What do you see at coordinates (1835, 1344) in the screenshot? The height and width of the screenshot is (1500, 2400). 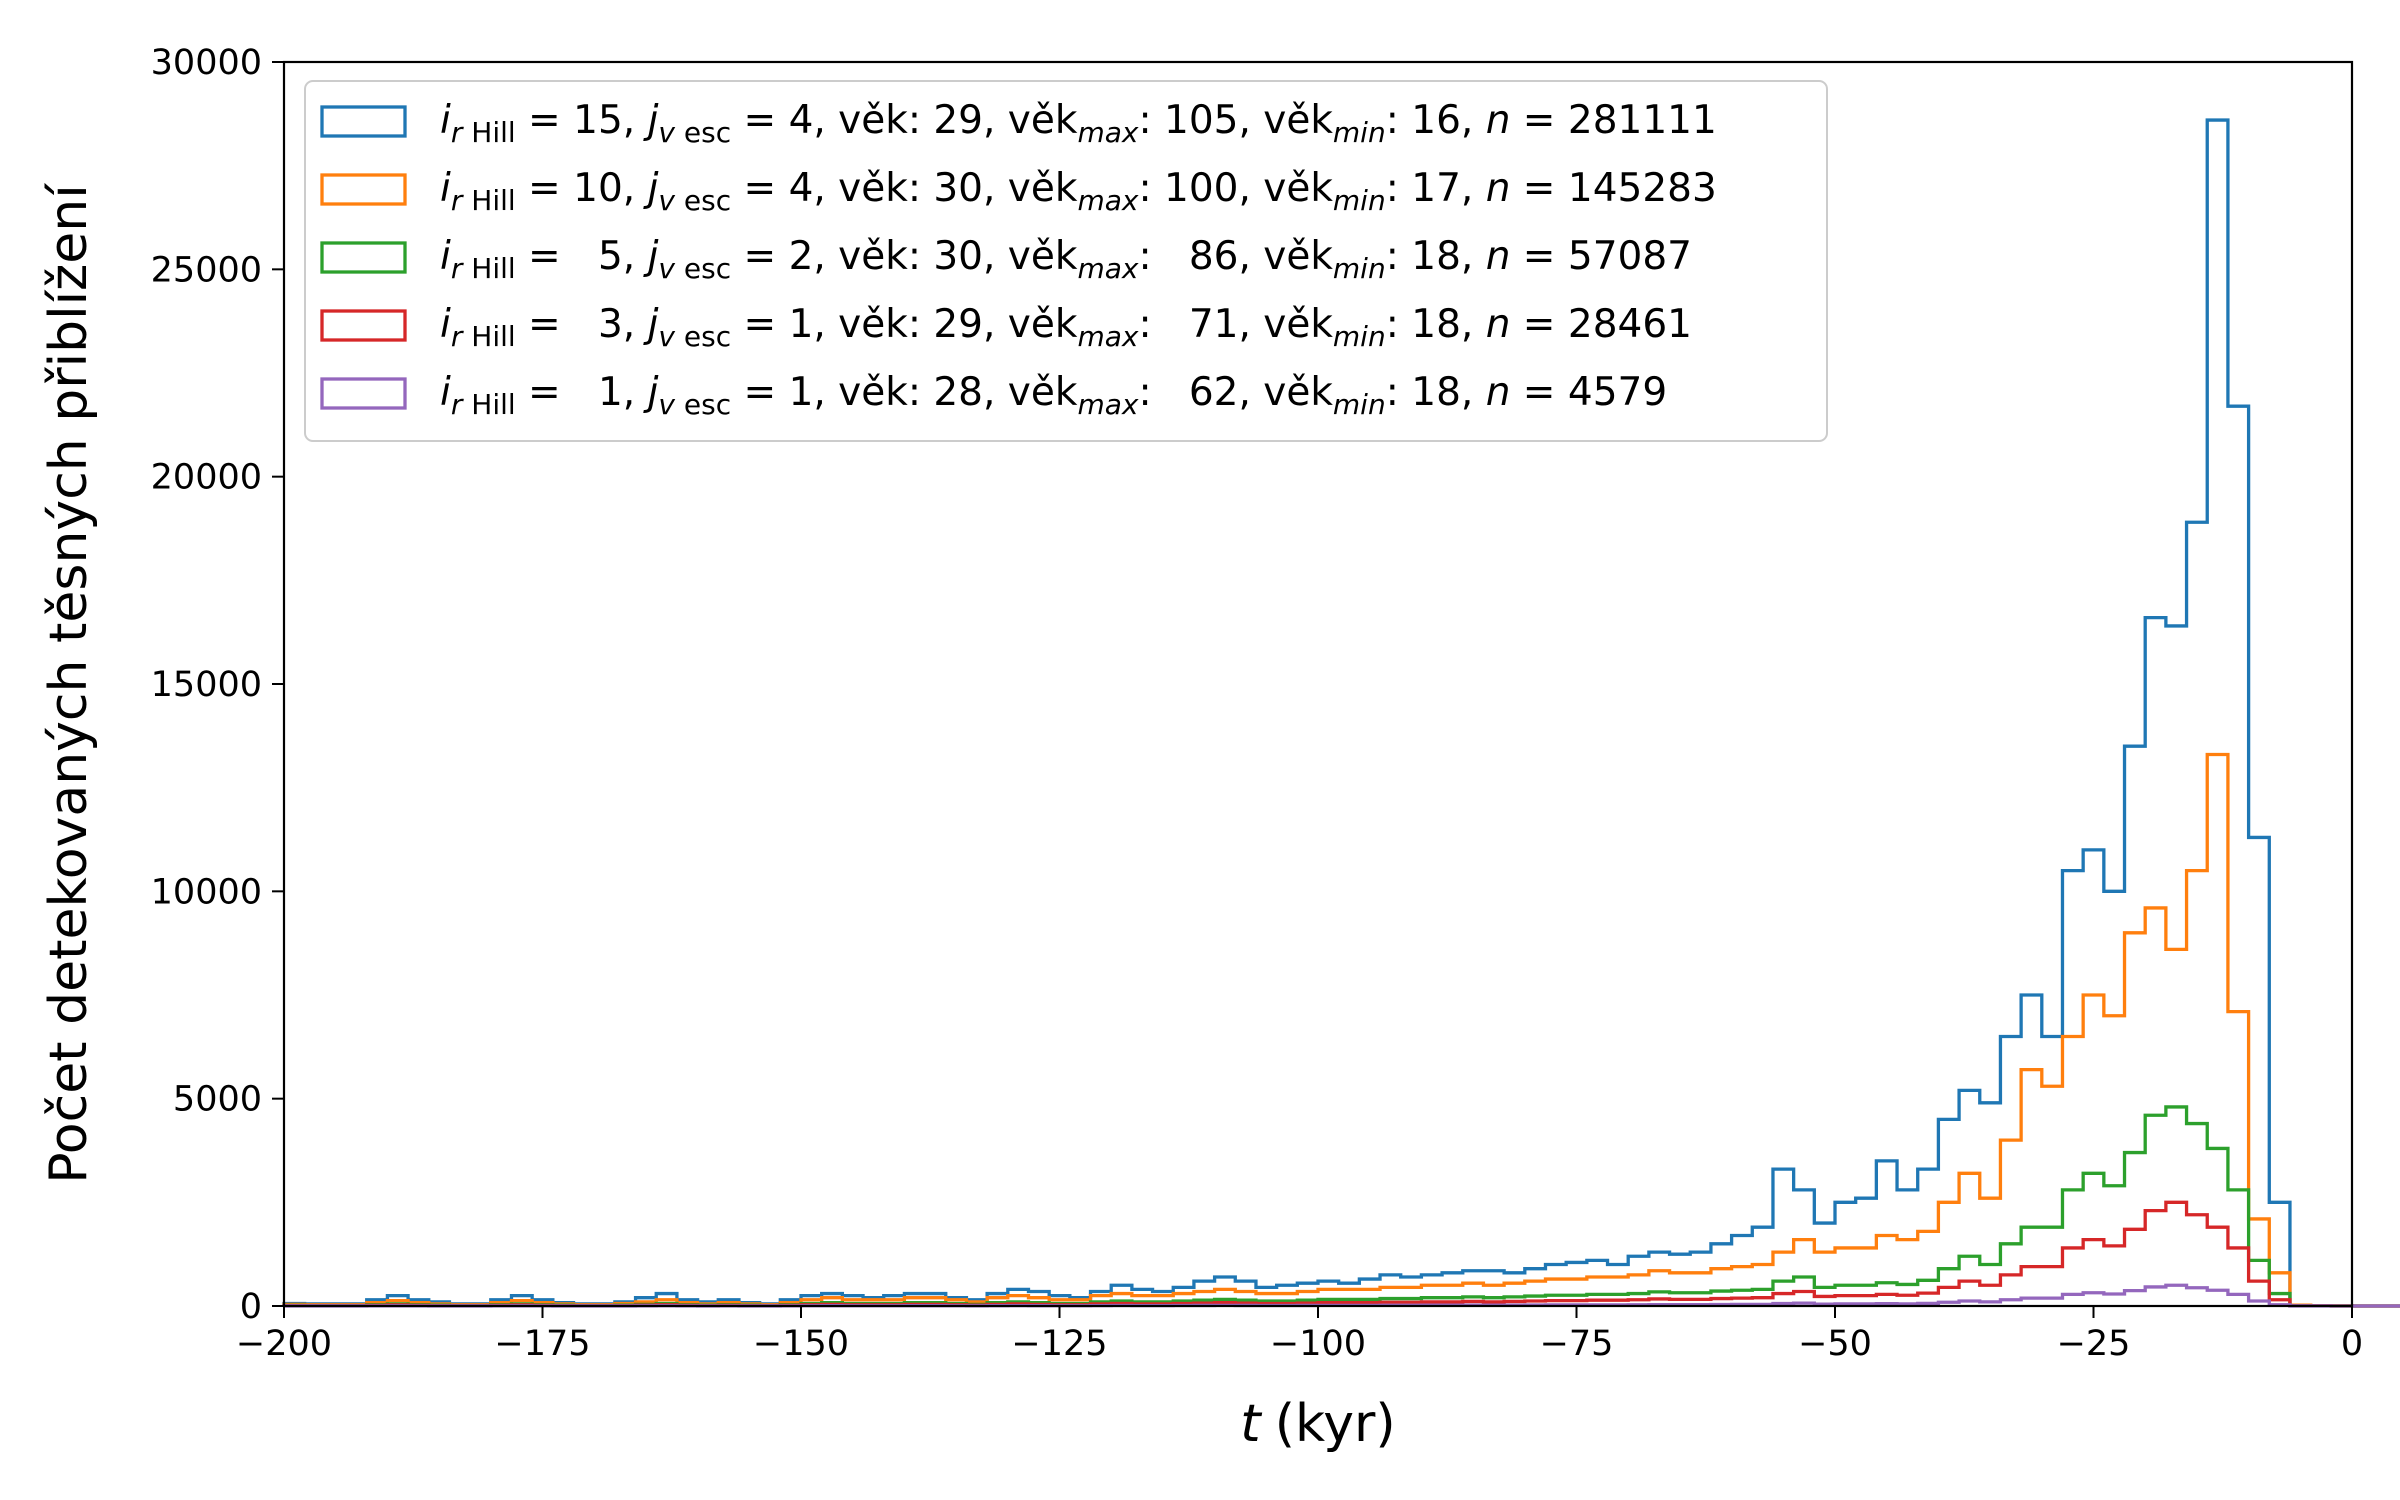 I see `x-tick-label: −50` at bounding box center [1835, 1344].